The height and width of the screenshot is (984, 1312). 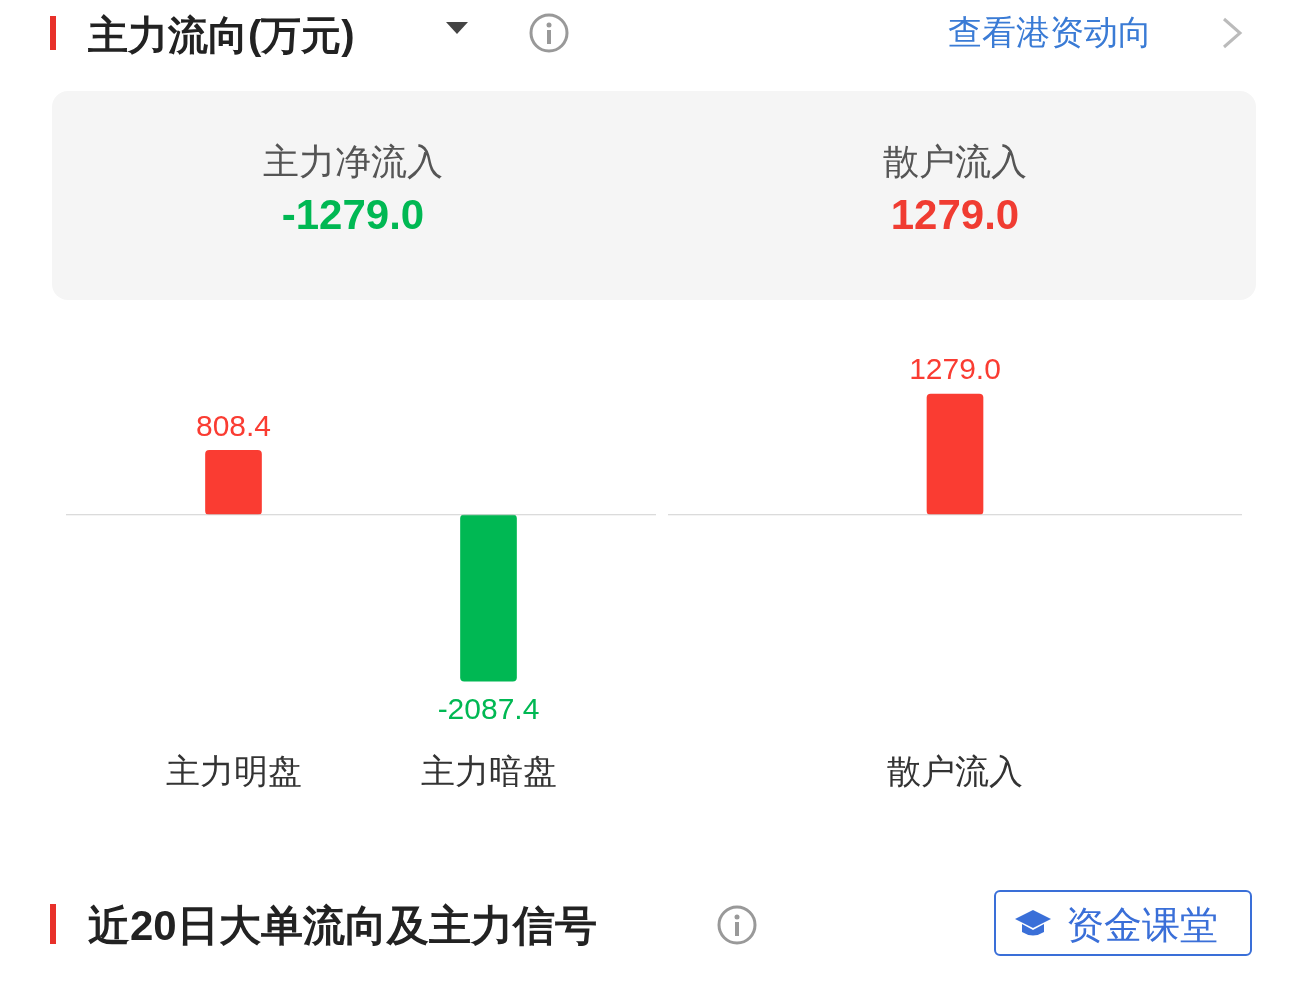 I want to click on text: 资金课堂, so click(x=1142, y=925).